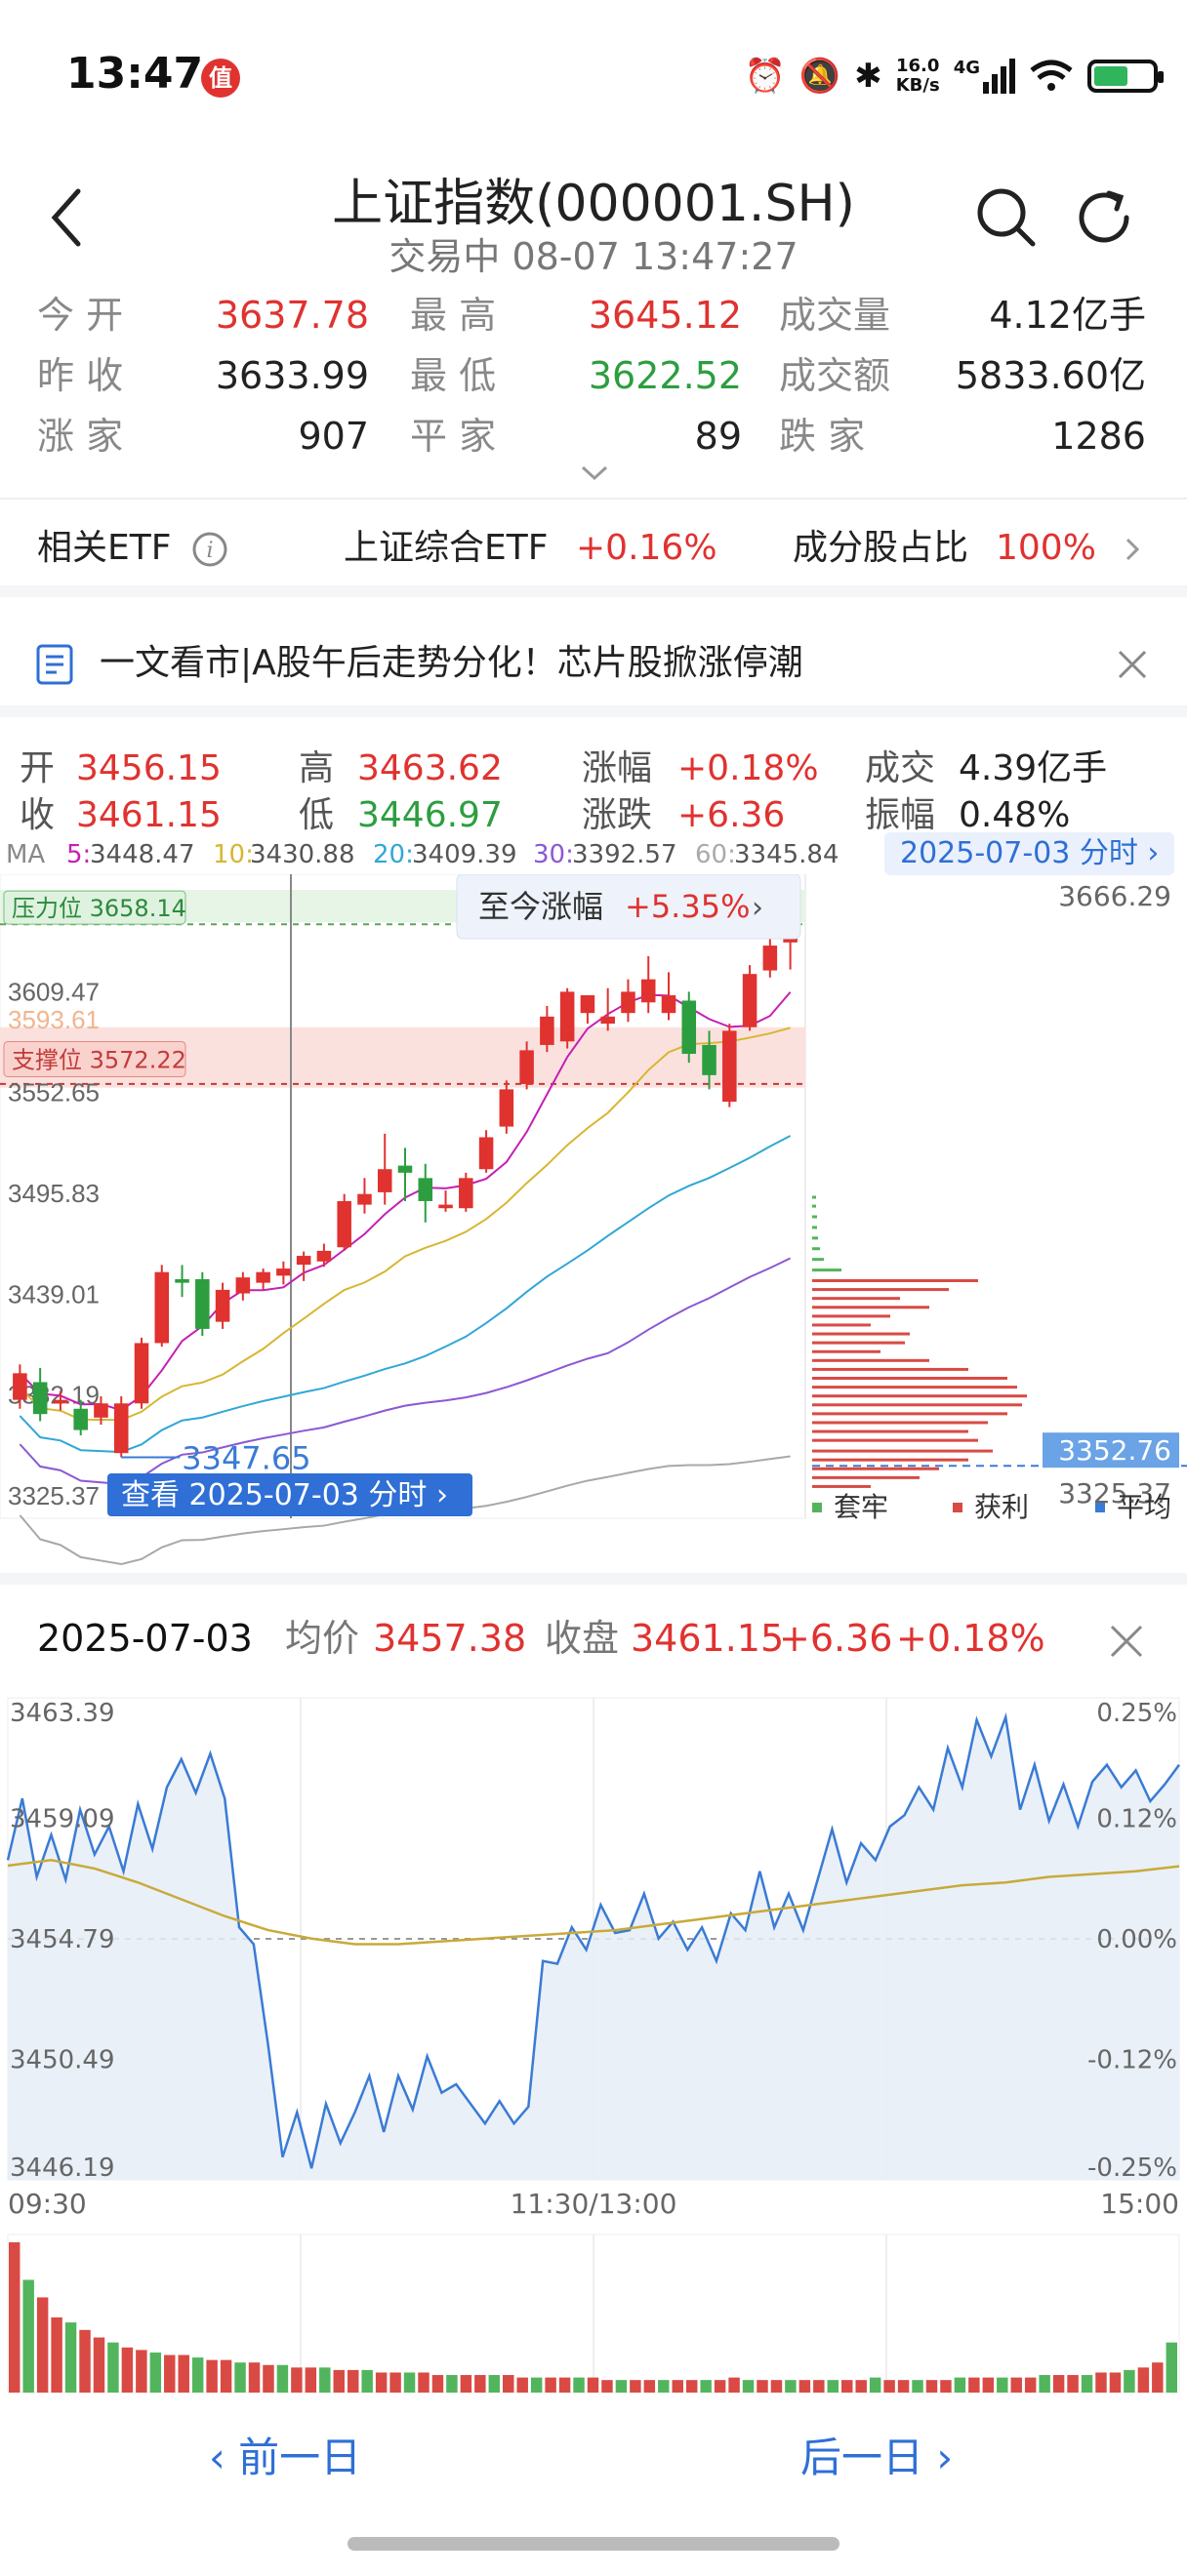  What do you see at coordinates (1033, 768) in the screenshot?
I see `k-turnover-value: 4.39亿手` at bounding box center [1033, 768].